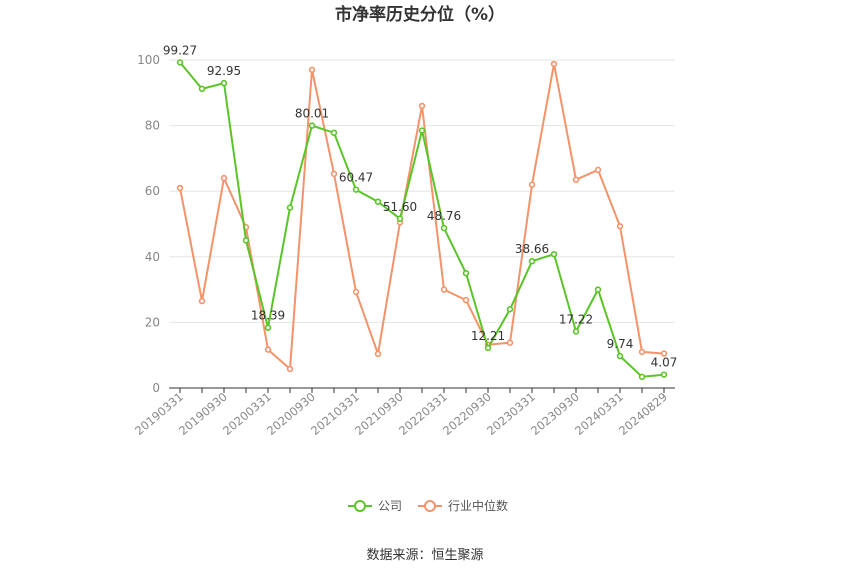 Image resolution: width=850 pixels, height=575 pixels. Describe the element at coordinates (420, 14) in the screenshot. I see `chart-title: 市净率历史分位（%）` at that location.